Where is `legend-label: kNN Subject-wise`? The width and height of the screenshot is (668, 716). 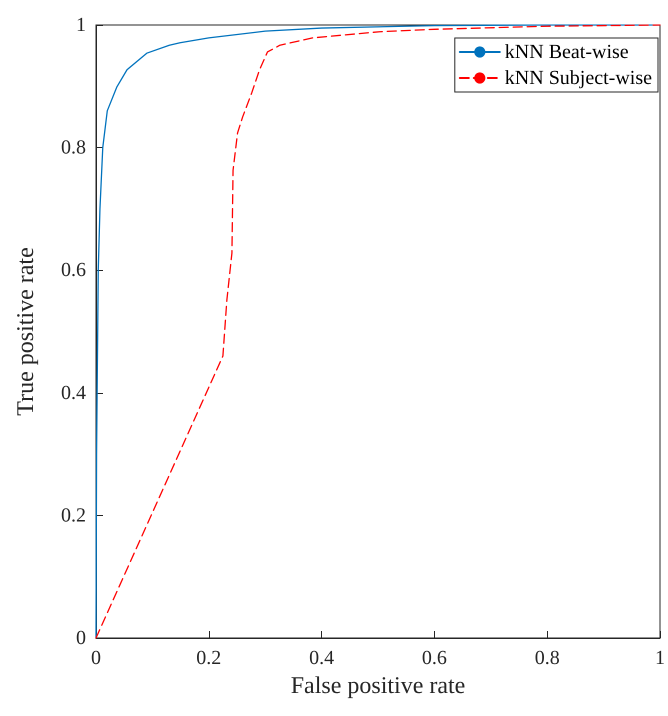
legend-label: kNN Subject-wise is located at coordinates (578, 78).